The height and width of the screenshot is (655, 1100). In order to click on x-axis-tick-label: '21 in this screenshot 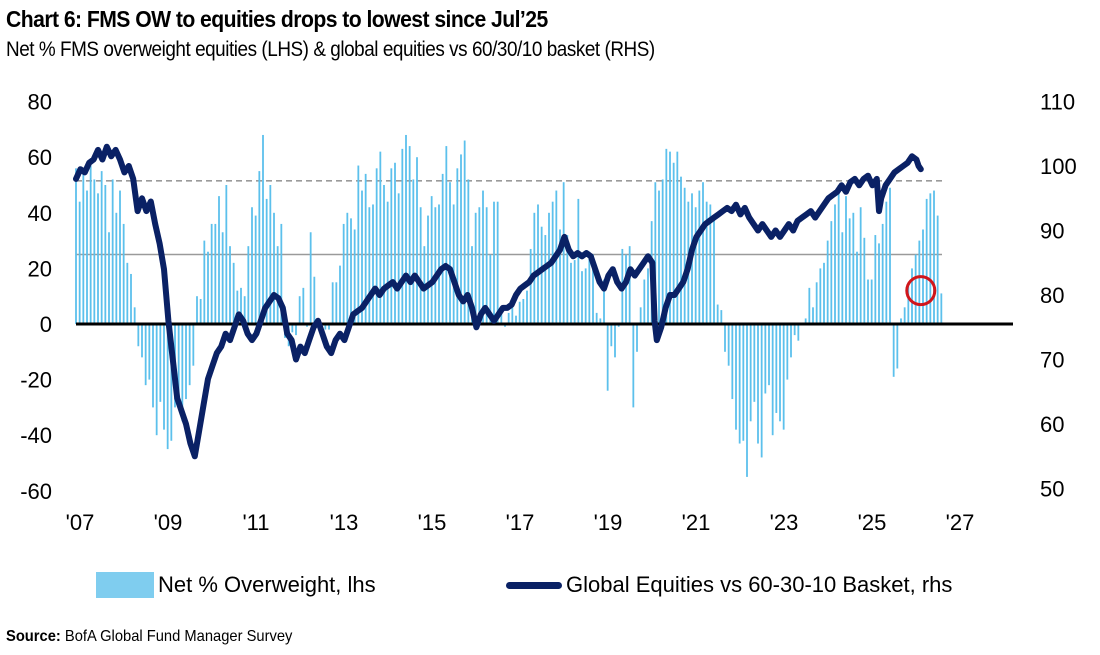, I will do `click(696, 522)`.